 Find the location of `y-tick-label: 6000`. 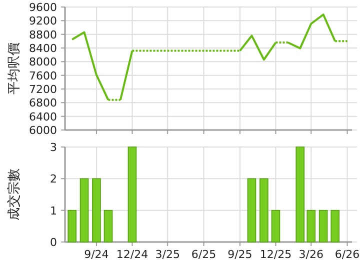

y-tick-label: 6000 is located at coordinates (43, 130).